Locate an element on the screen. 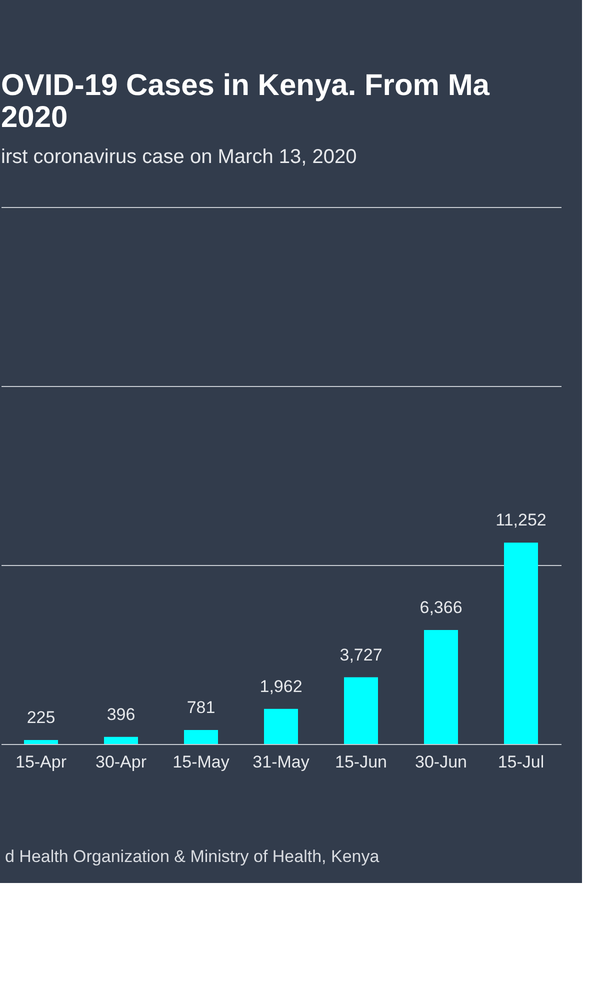  data-label: 396 is located at coordinates (121, 714).